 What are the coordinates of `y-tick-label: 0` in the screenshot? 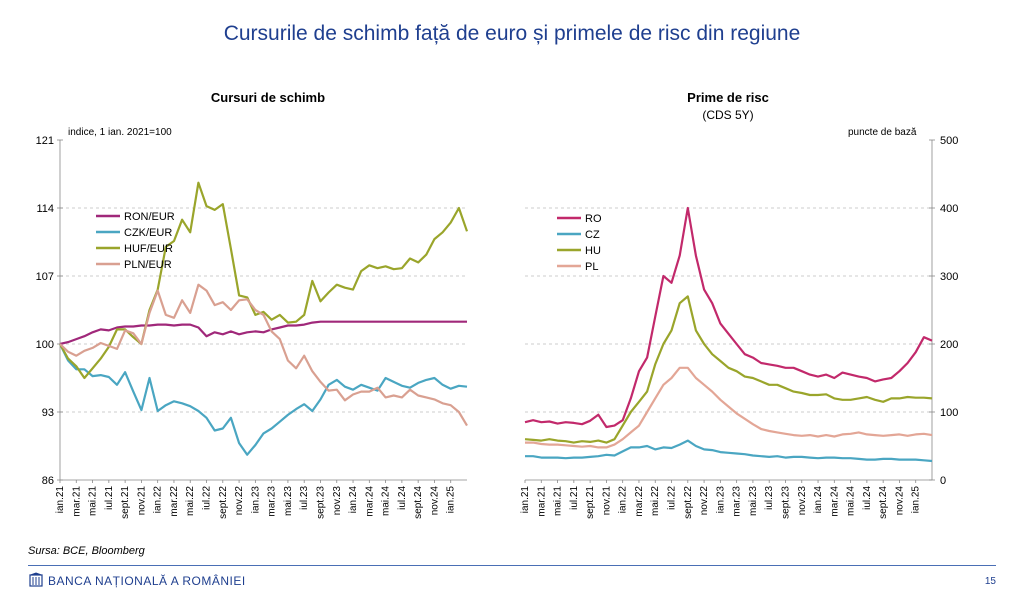 It's located at (943, 481).